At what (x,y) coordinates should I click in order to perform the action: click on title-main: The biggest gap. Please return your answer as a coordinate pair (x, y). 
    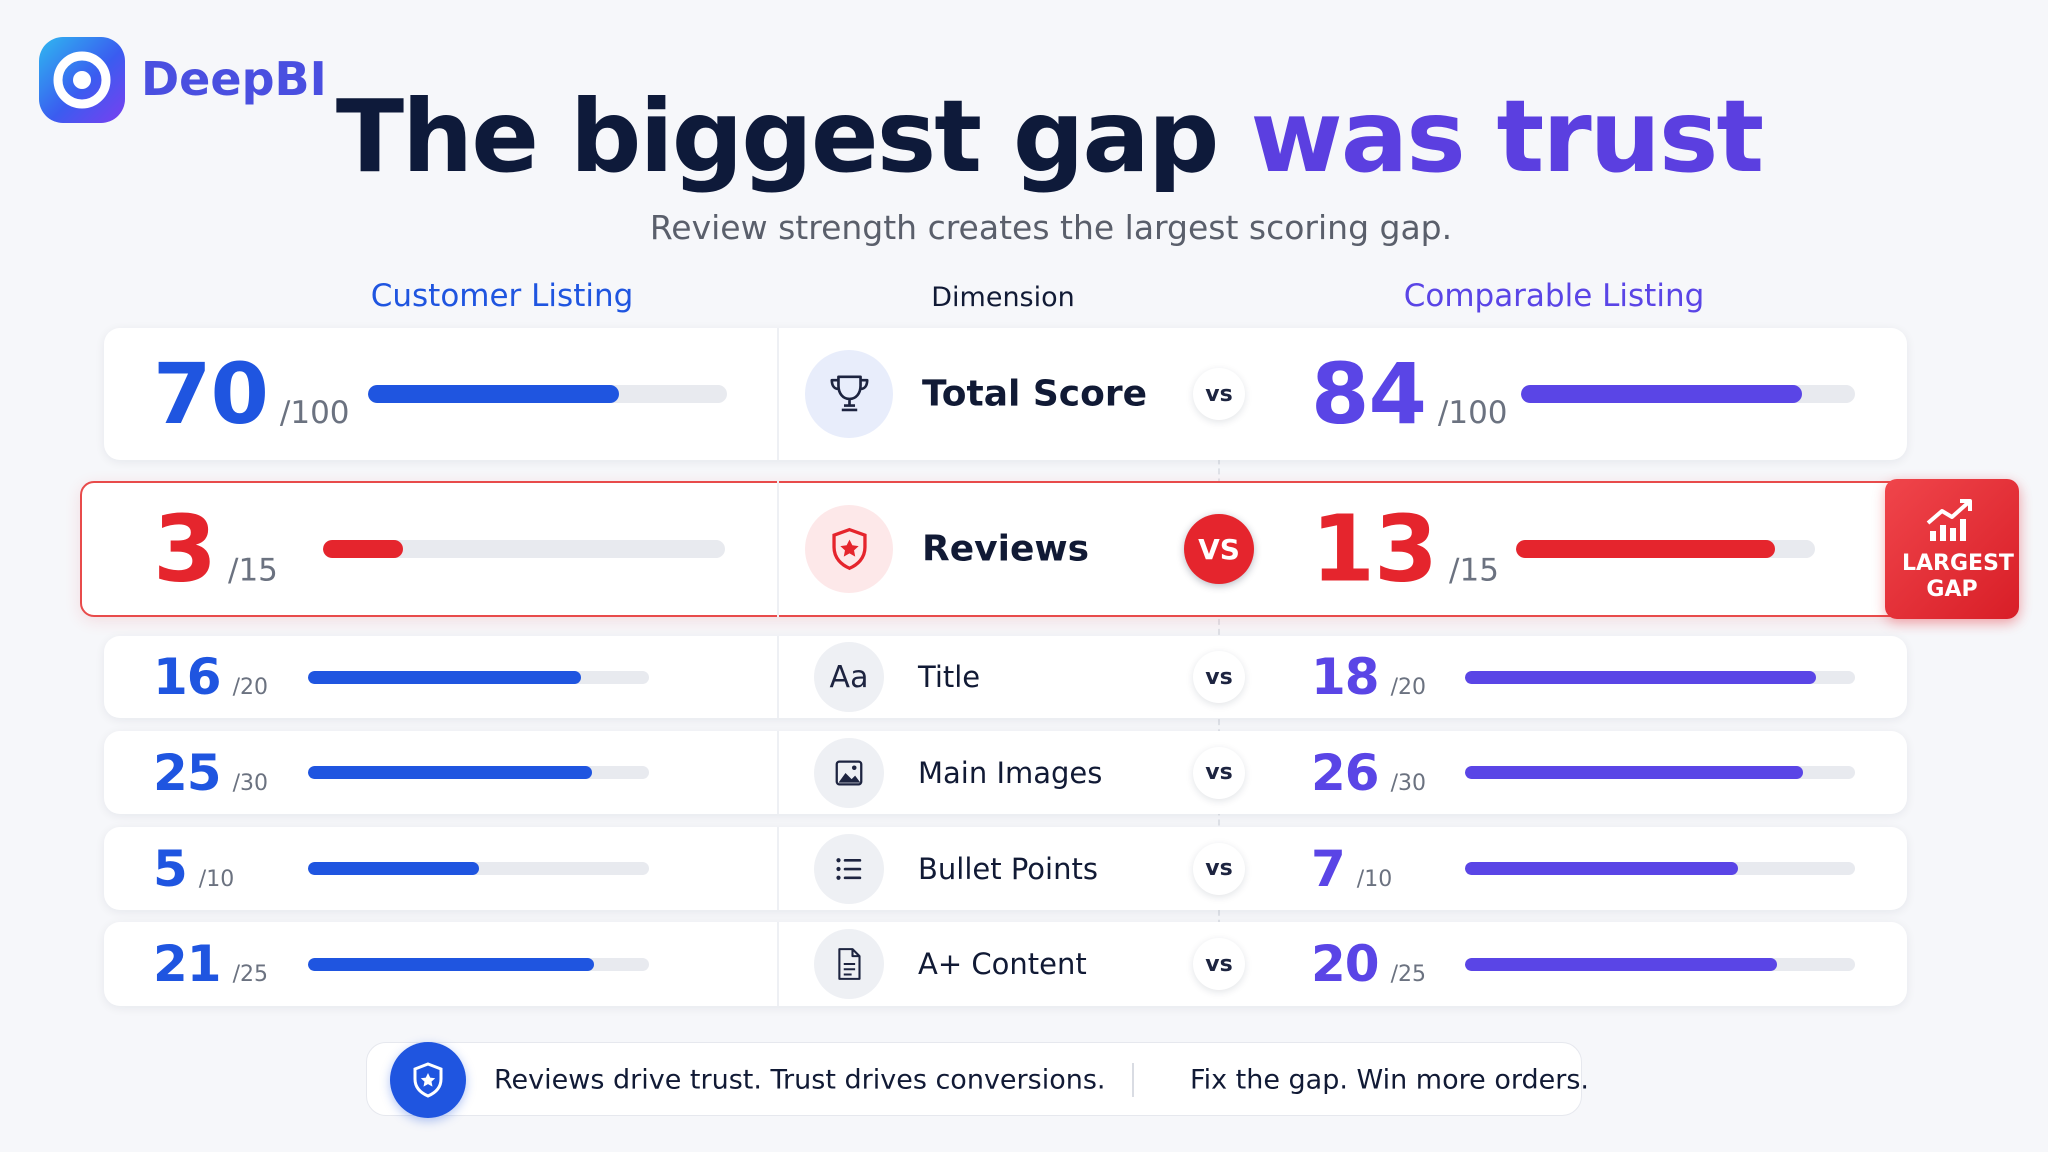
    Looking at the image, I should click on (777, 136).